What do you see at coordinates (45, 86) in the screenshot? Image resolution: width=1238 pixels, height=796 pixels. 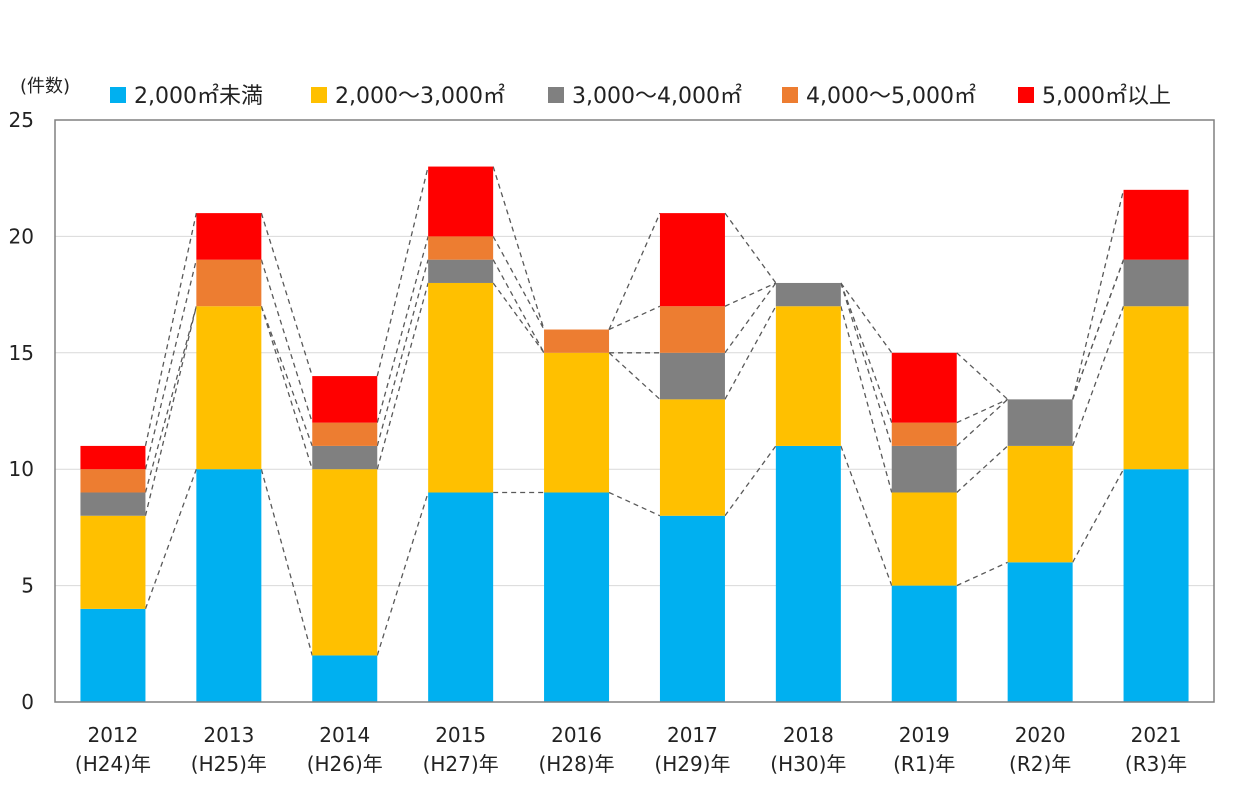 I see `y-axis-unit-label: (件数)` at bounding box center [45, 86].